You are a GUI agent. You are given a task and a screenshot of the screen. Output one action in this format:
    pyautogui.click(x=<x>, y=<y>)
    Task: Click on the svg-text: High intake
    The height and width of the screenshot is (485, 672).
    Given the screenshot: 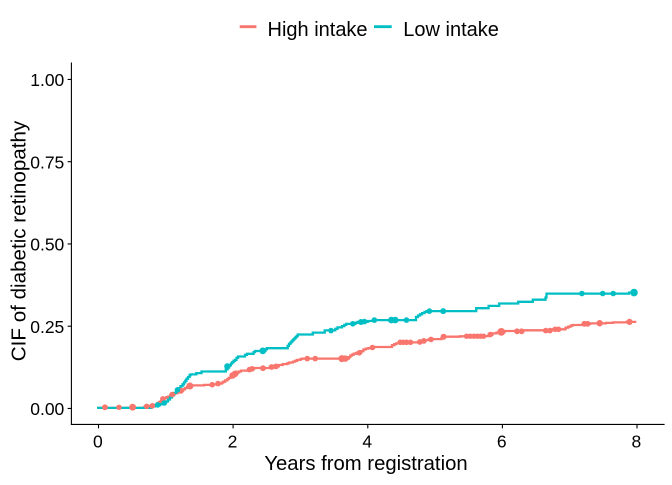 What is the action you would take?
    pyautogui.click(x=318, y=30)
    